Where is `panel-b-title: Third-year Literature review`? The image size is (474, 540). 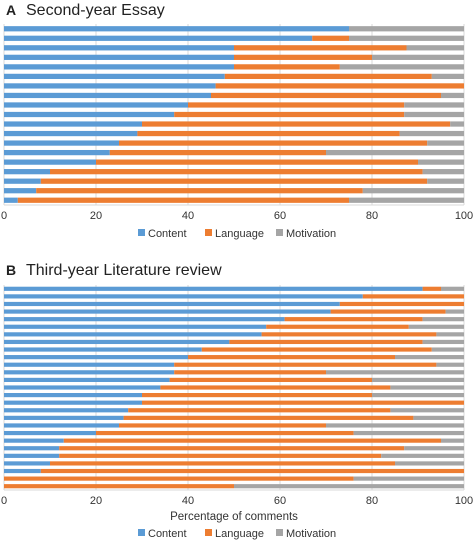
panel-b-title: Third-year Literature review is located at coordinates (124, 270).